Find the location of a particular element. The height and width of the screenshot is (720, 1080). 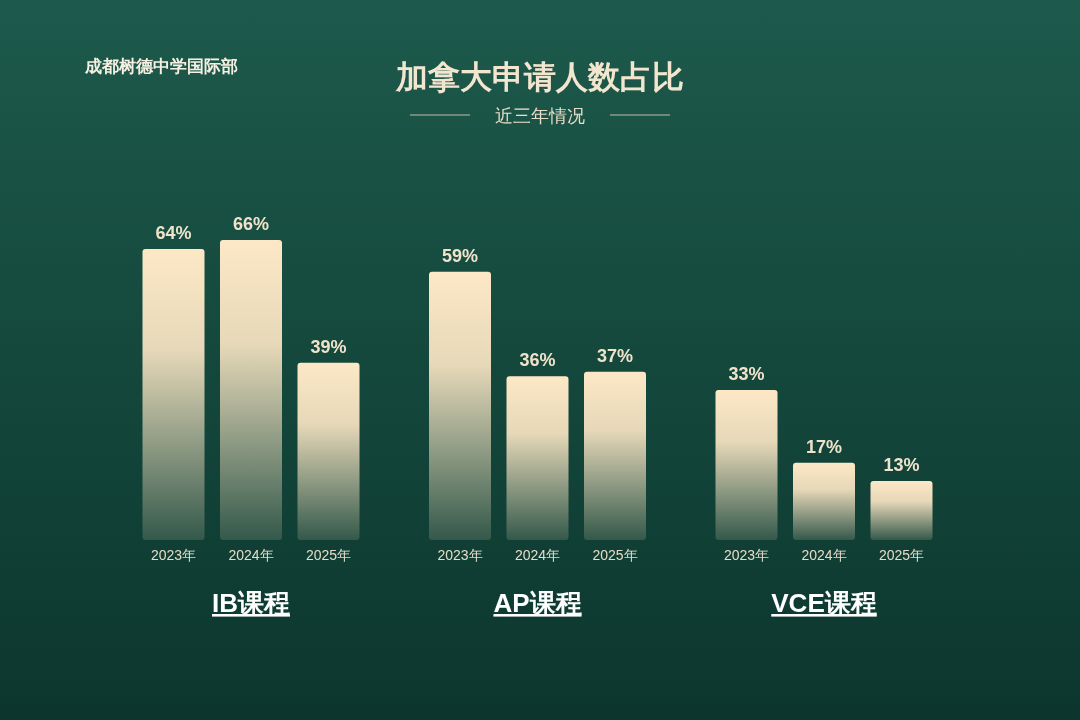

data-label: 66% is located at coordinates (251, 224).